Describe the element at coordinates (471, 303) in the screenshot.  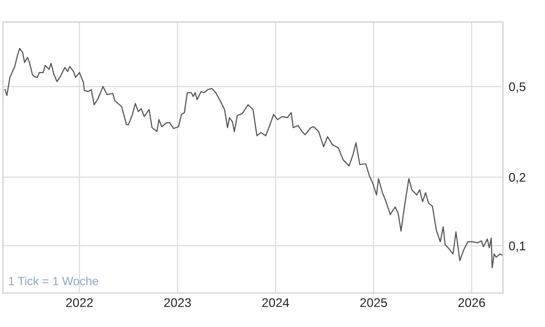
I see `x-tick-label: 2026` at that location.